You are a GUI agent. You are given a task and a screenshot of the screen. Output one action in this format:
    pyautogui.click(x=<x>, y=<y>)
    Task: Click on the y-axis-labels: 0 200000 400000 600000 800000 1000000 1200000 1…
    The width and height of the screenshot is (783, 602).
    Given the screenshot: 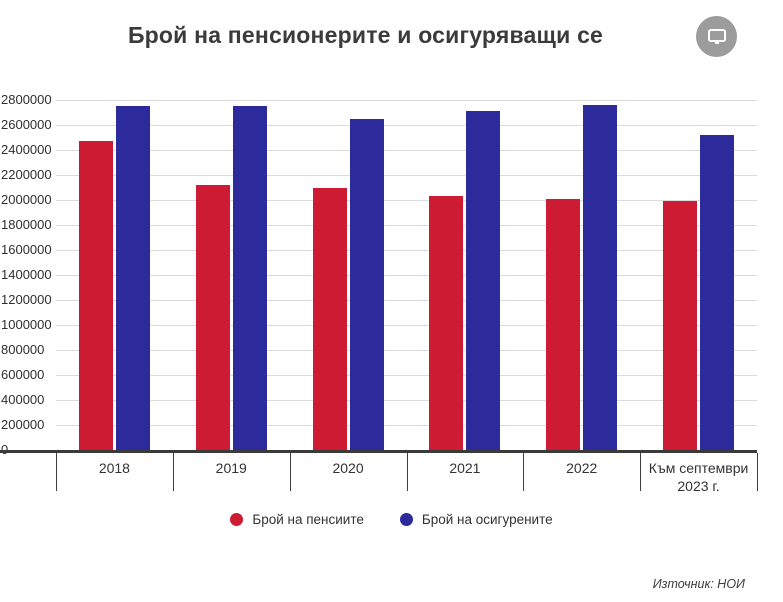 What is the action you would take?
    pyautogui.click(x=28, y=274)
    